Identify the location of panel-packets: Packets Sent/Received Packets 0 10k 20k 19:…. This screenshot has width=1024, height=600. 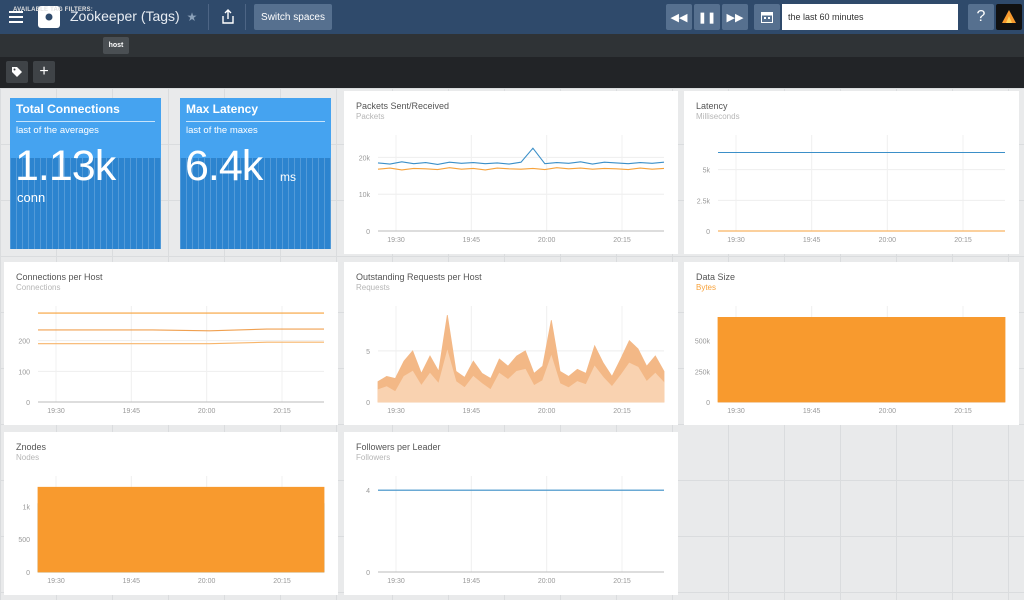
(511, 172).